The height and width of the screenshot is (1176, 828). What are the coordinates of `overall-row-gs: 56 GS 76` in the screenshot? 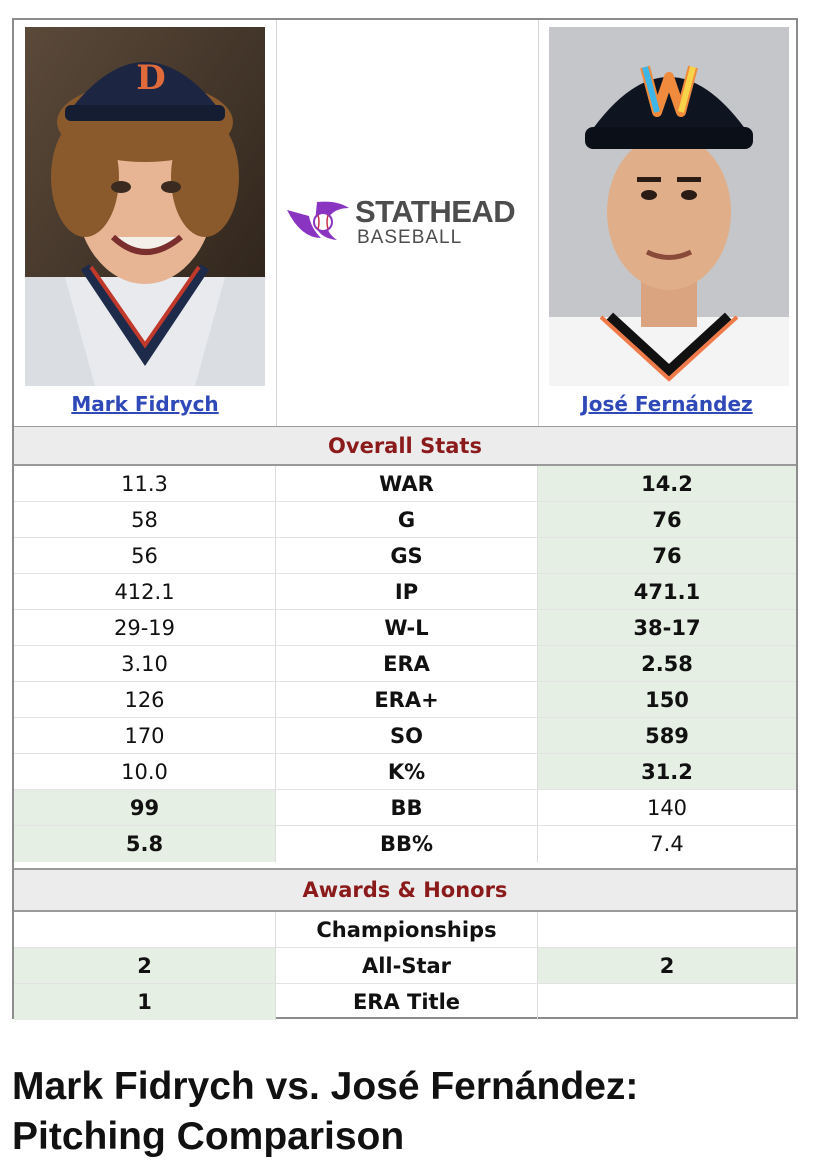 It's located at (405, 556).